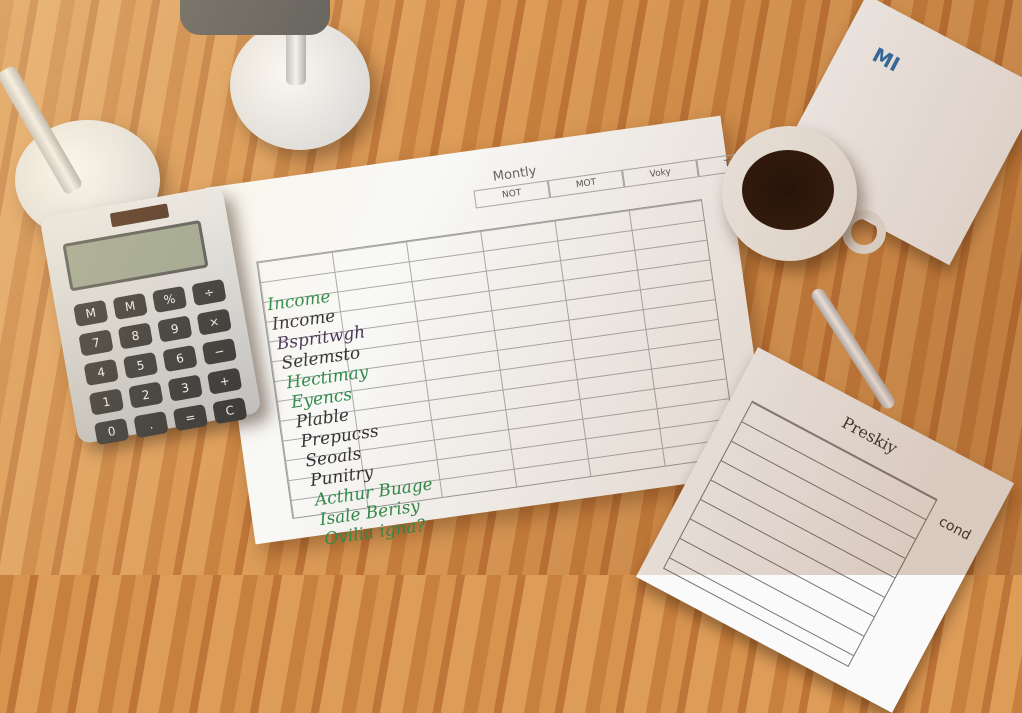  I want to click on notepad-logo: MI, so click(886, 59).